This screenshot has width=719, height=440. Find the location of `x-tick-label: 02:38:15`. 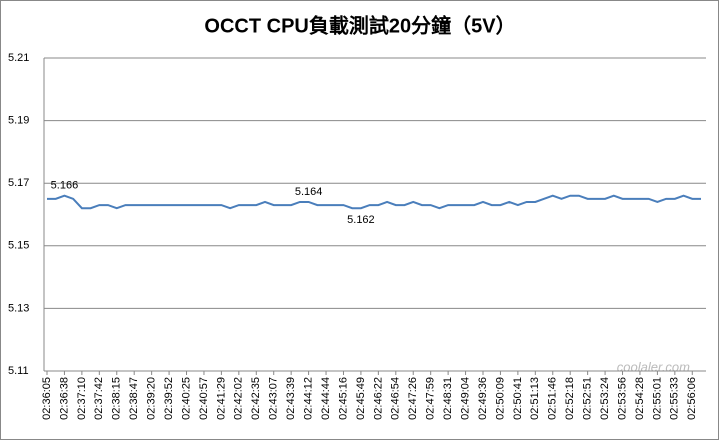

x-tick-label: 02:38:15 is located at coordinates (117, 398).